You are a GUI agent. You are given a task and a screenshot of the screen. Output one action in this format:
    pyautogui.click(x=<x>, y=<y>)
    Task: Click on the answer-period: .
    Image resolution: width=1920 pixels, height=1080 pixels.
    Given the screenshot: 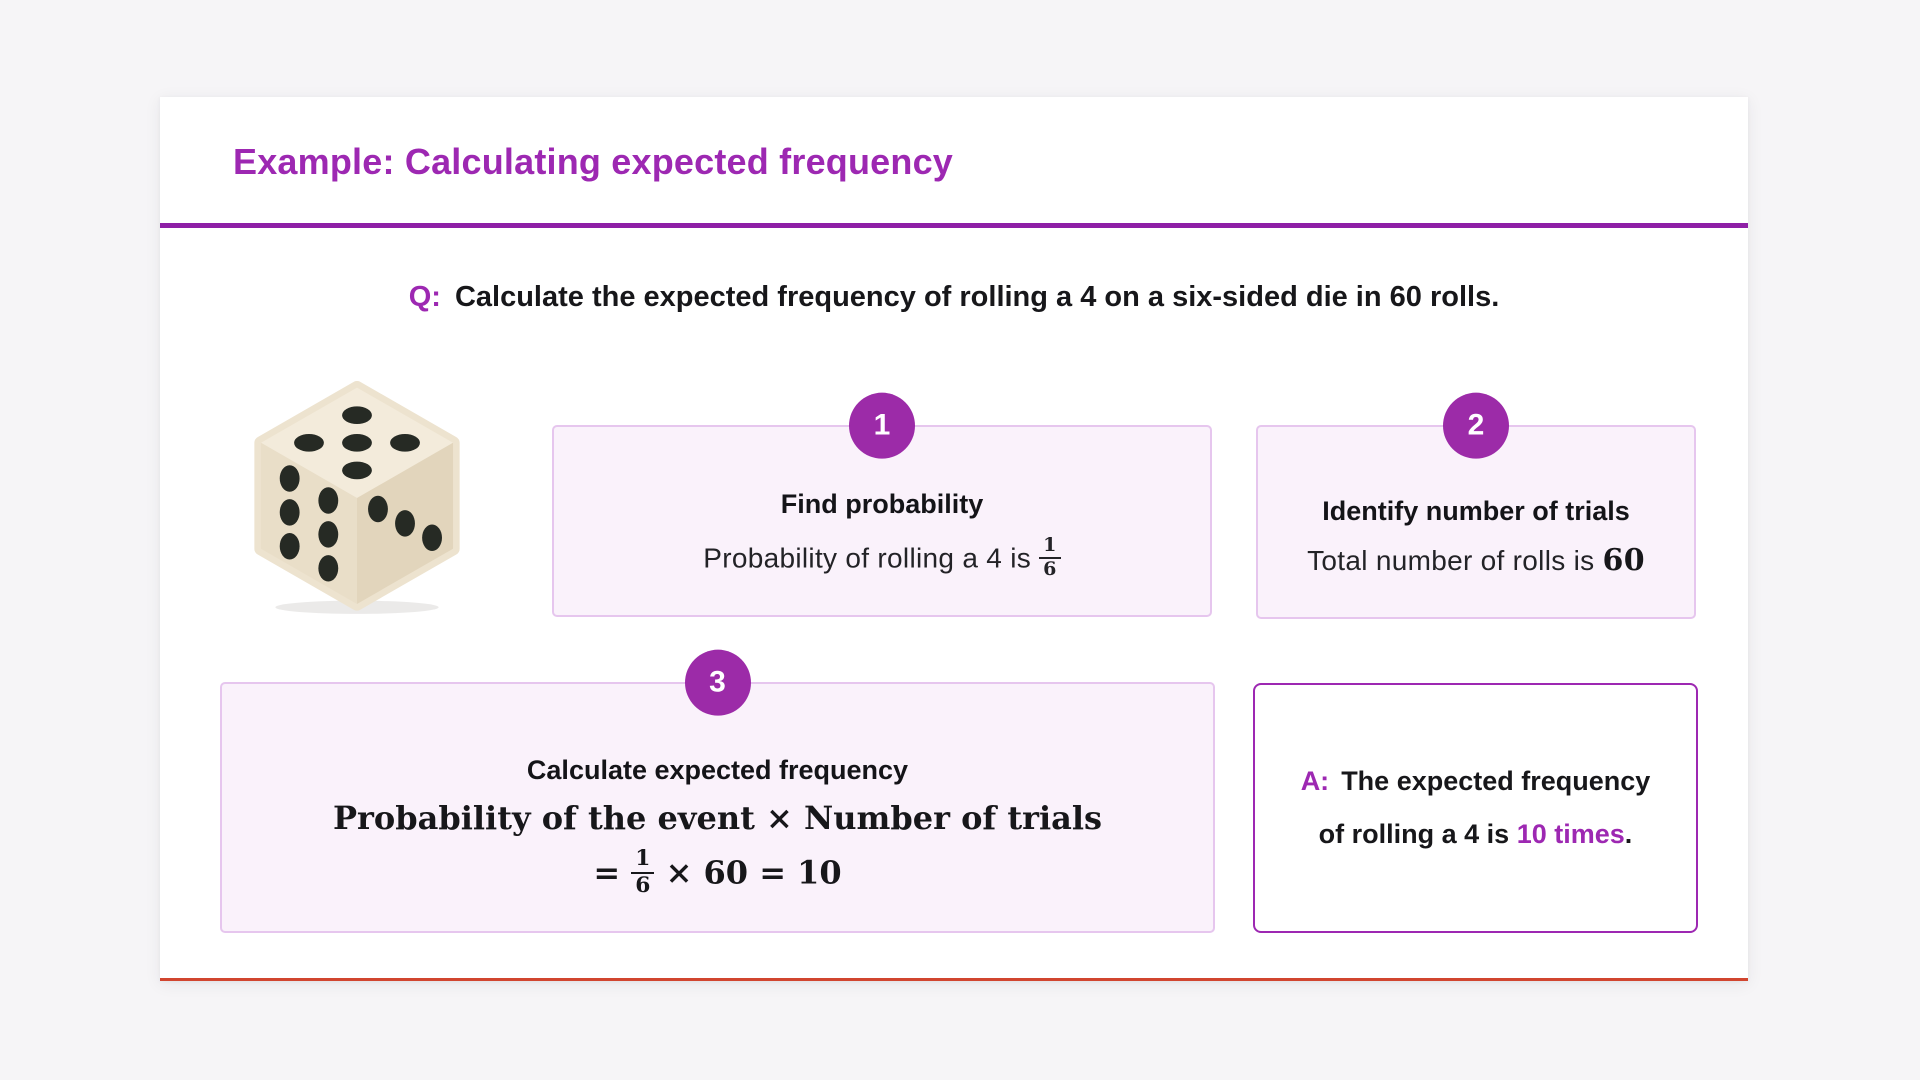 What is the action you would take?
    pyautogui.click(x=1628, y=834)
    